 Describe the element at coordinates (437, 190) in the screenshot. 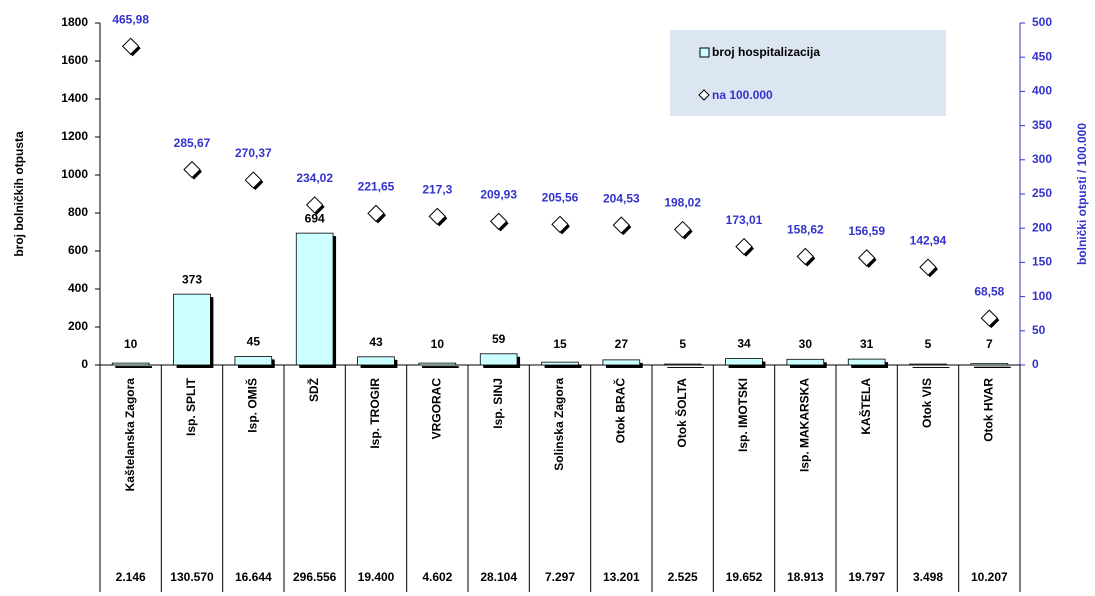

I see `marker-label: 217,3` at that location.